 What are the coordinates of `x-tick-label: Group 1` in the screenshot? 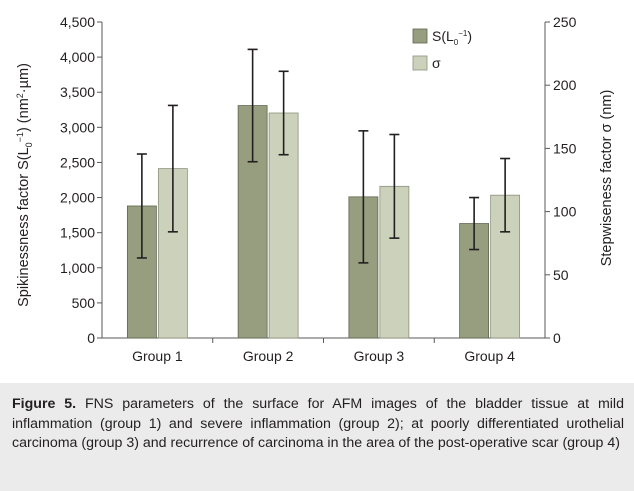 It's located at (157, 356).